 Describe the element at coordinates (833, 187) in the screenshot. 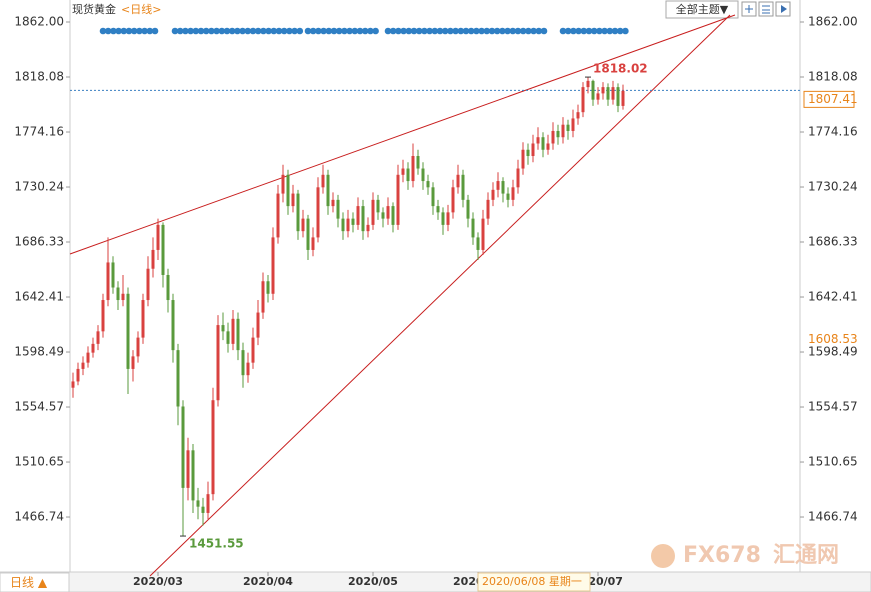

I see `y-tick-label: 1730.24` at that location.